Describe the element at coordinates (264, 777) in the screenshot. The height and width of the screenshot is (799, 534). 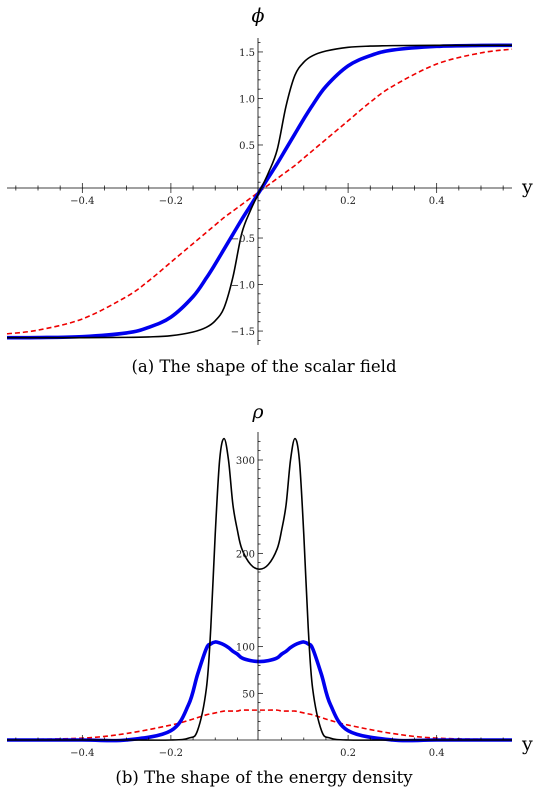
I see `chart-caption: (b) The shape of the energy density` at that location.